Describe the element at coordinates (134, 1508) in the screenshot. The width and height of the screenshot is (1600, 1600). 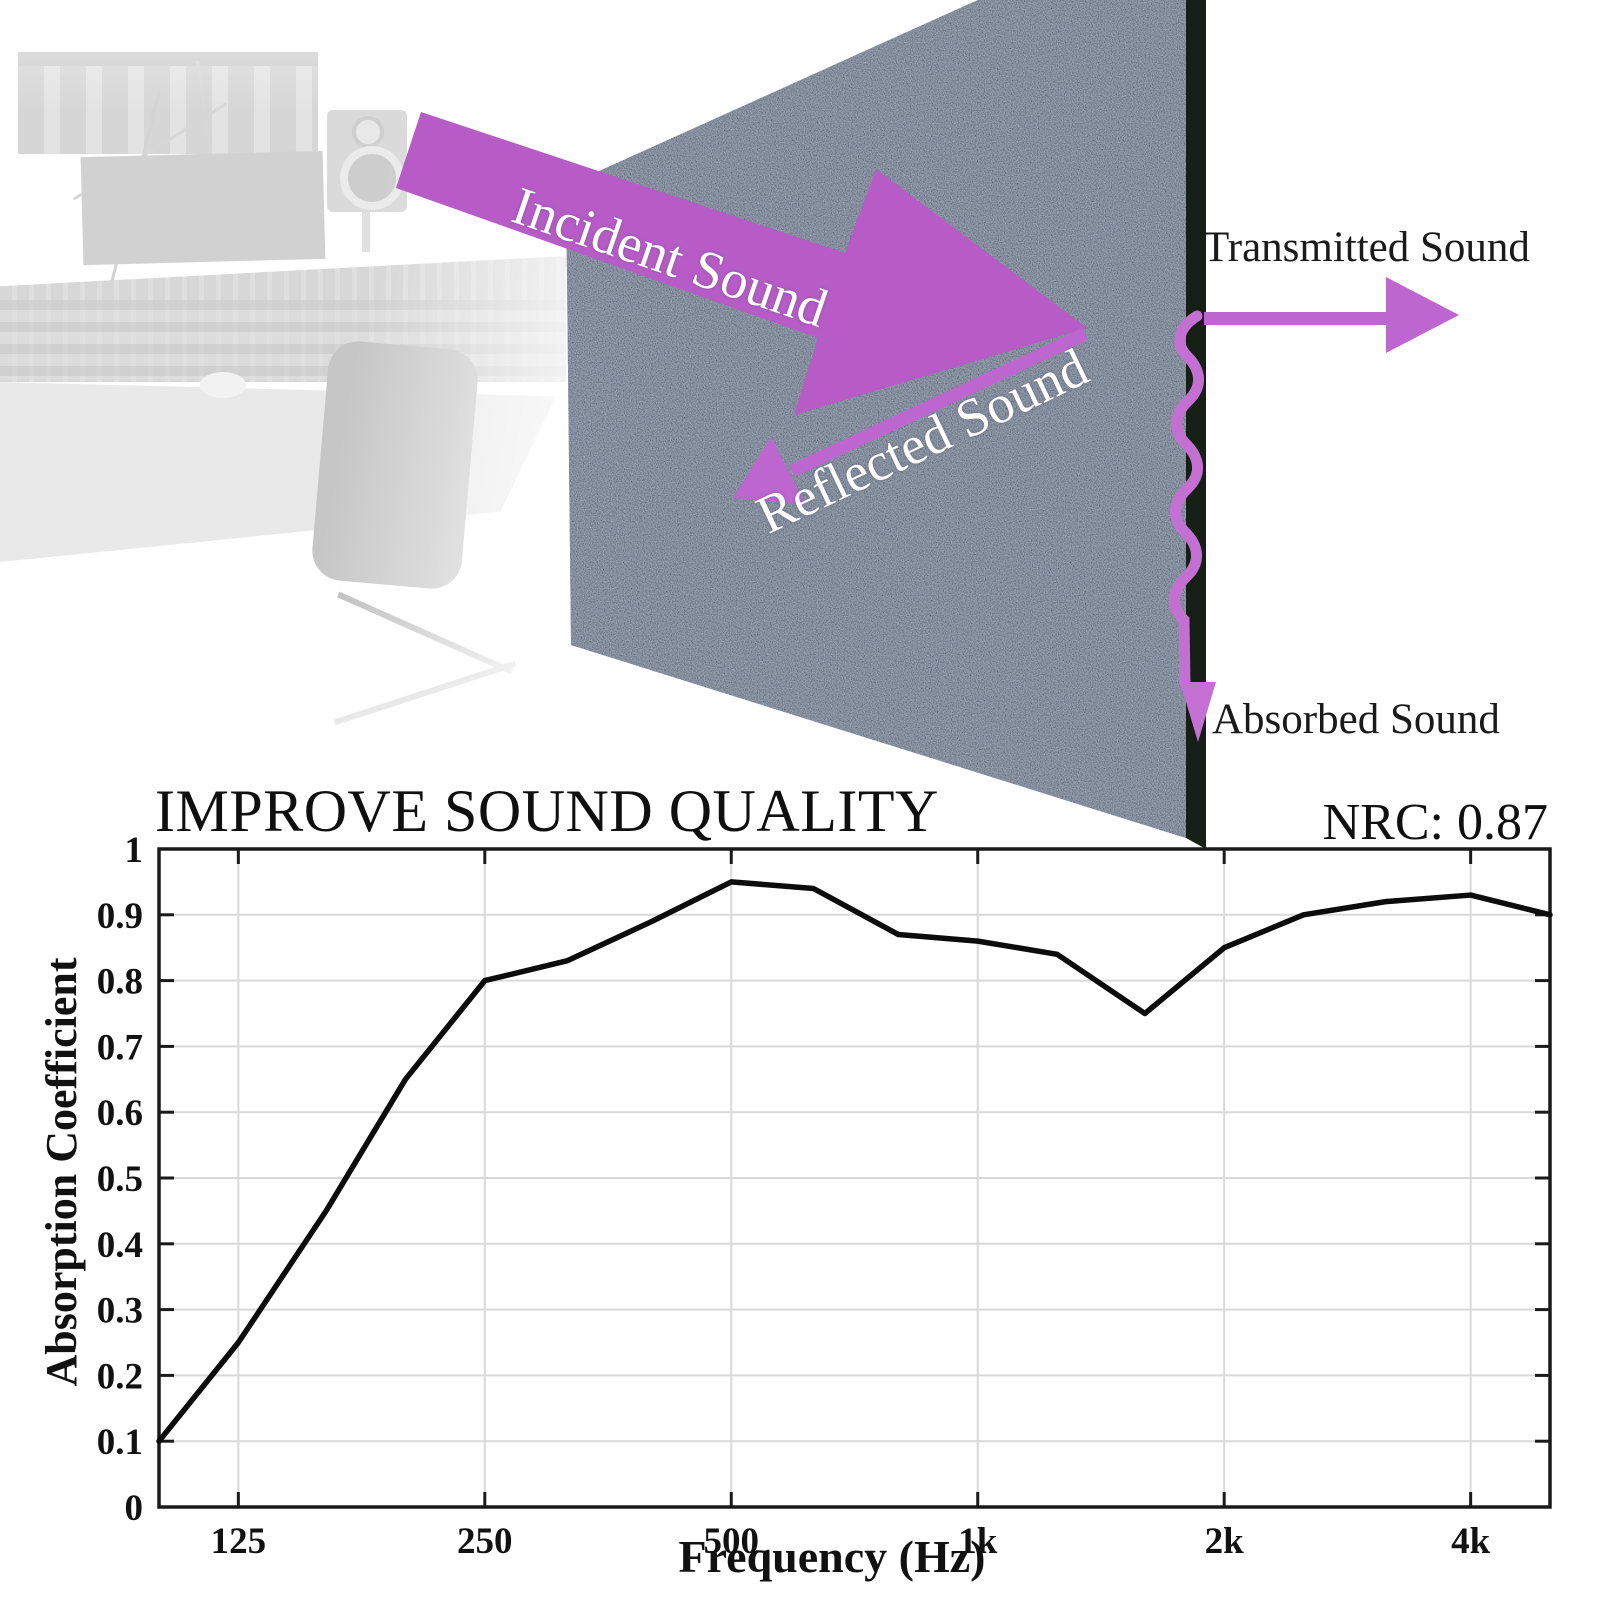
I see `y-tick-label: 0` at that location.